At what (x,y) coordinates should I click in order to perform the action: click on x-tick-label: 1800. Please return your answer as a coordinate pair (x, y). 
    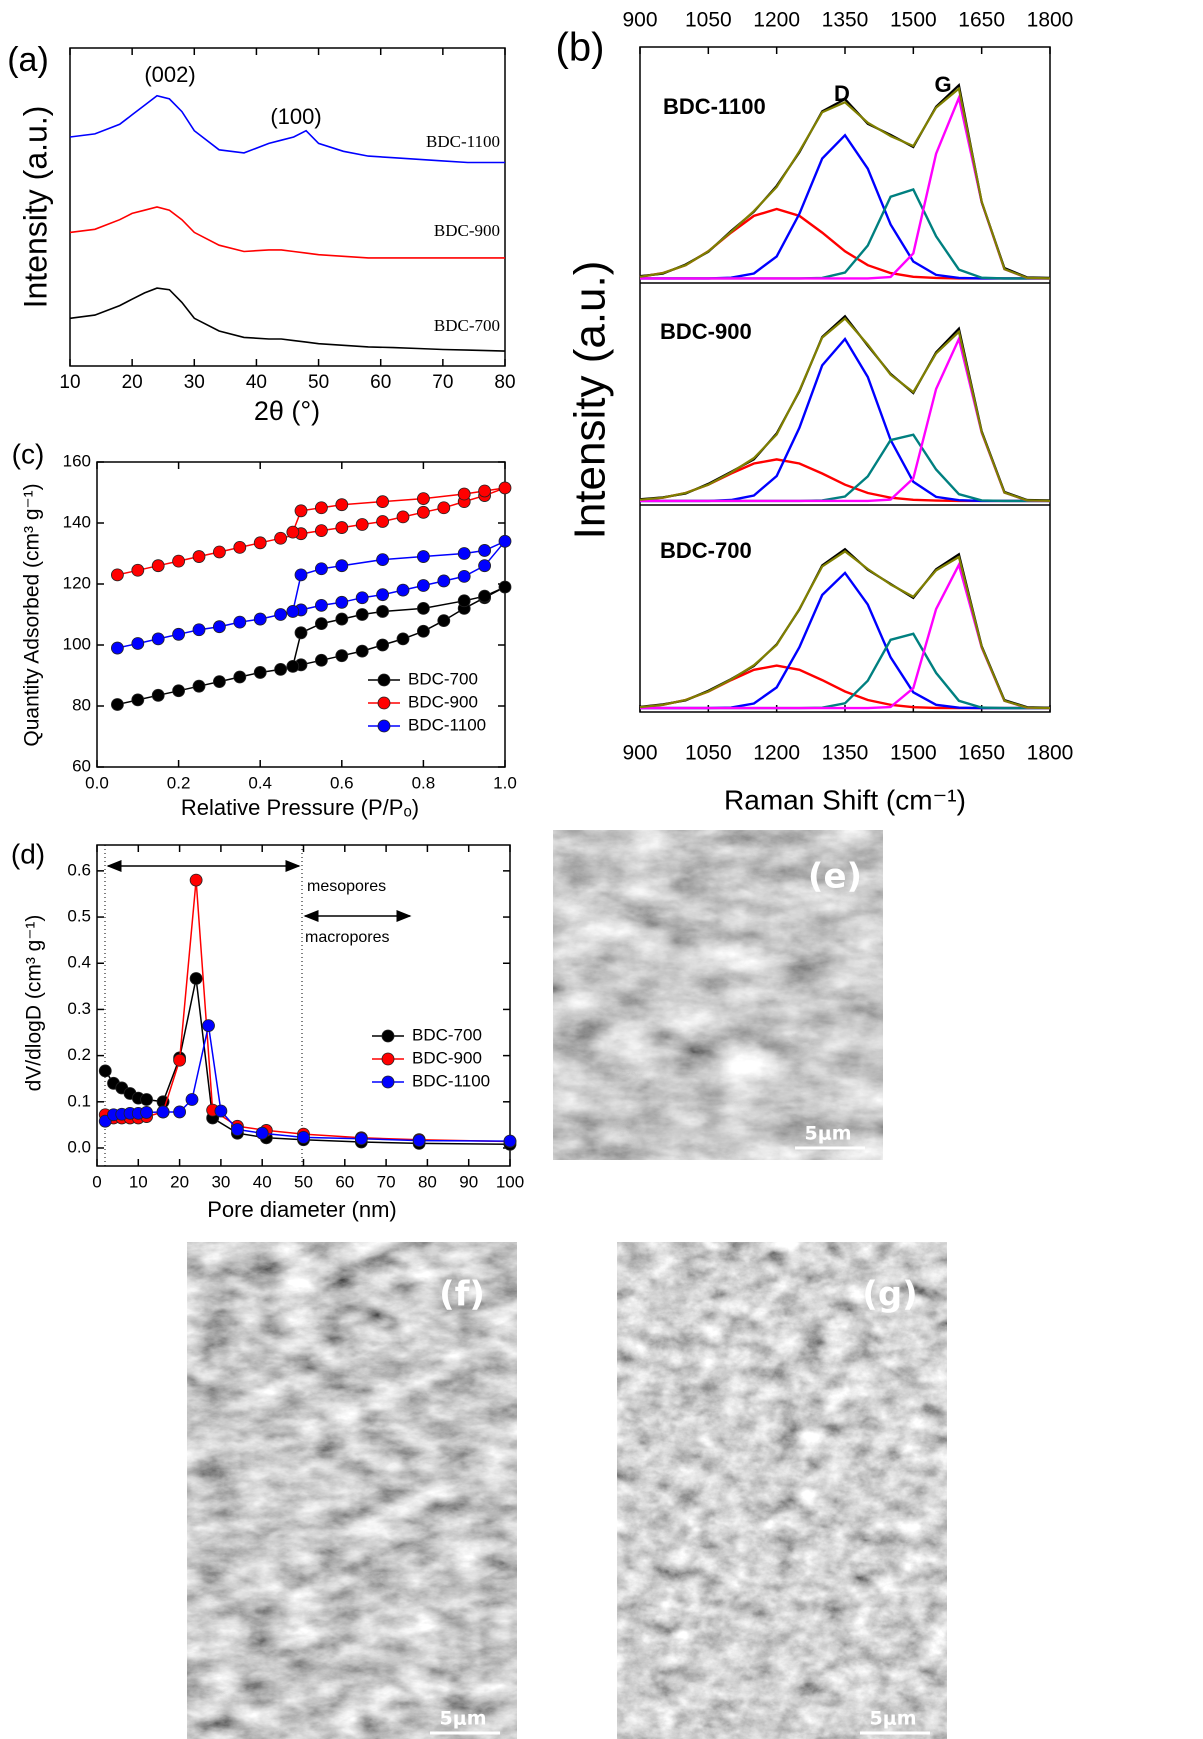
    Looking at the image, I should click on (1050, 20).